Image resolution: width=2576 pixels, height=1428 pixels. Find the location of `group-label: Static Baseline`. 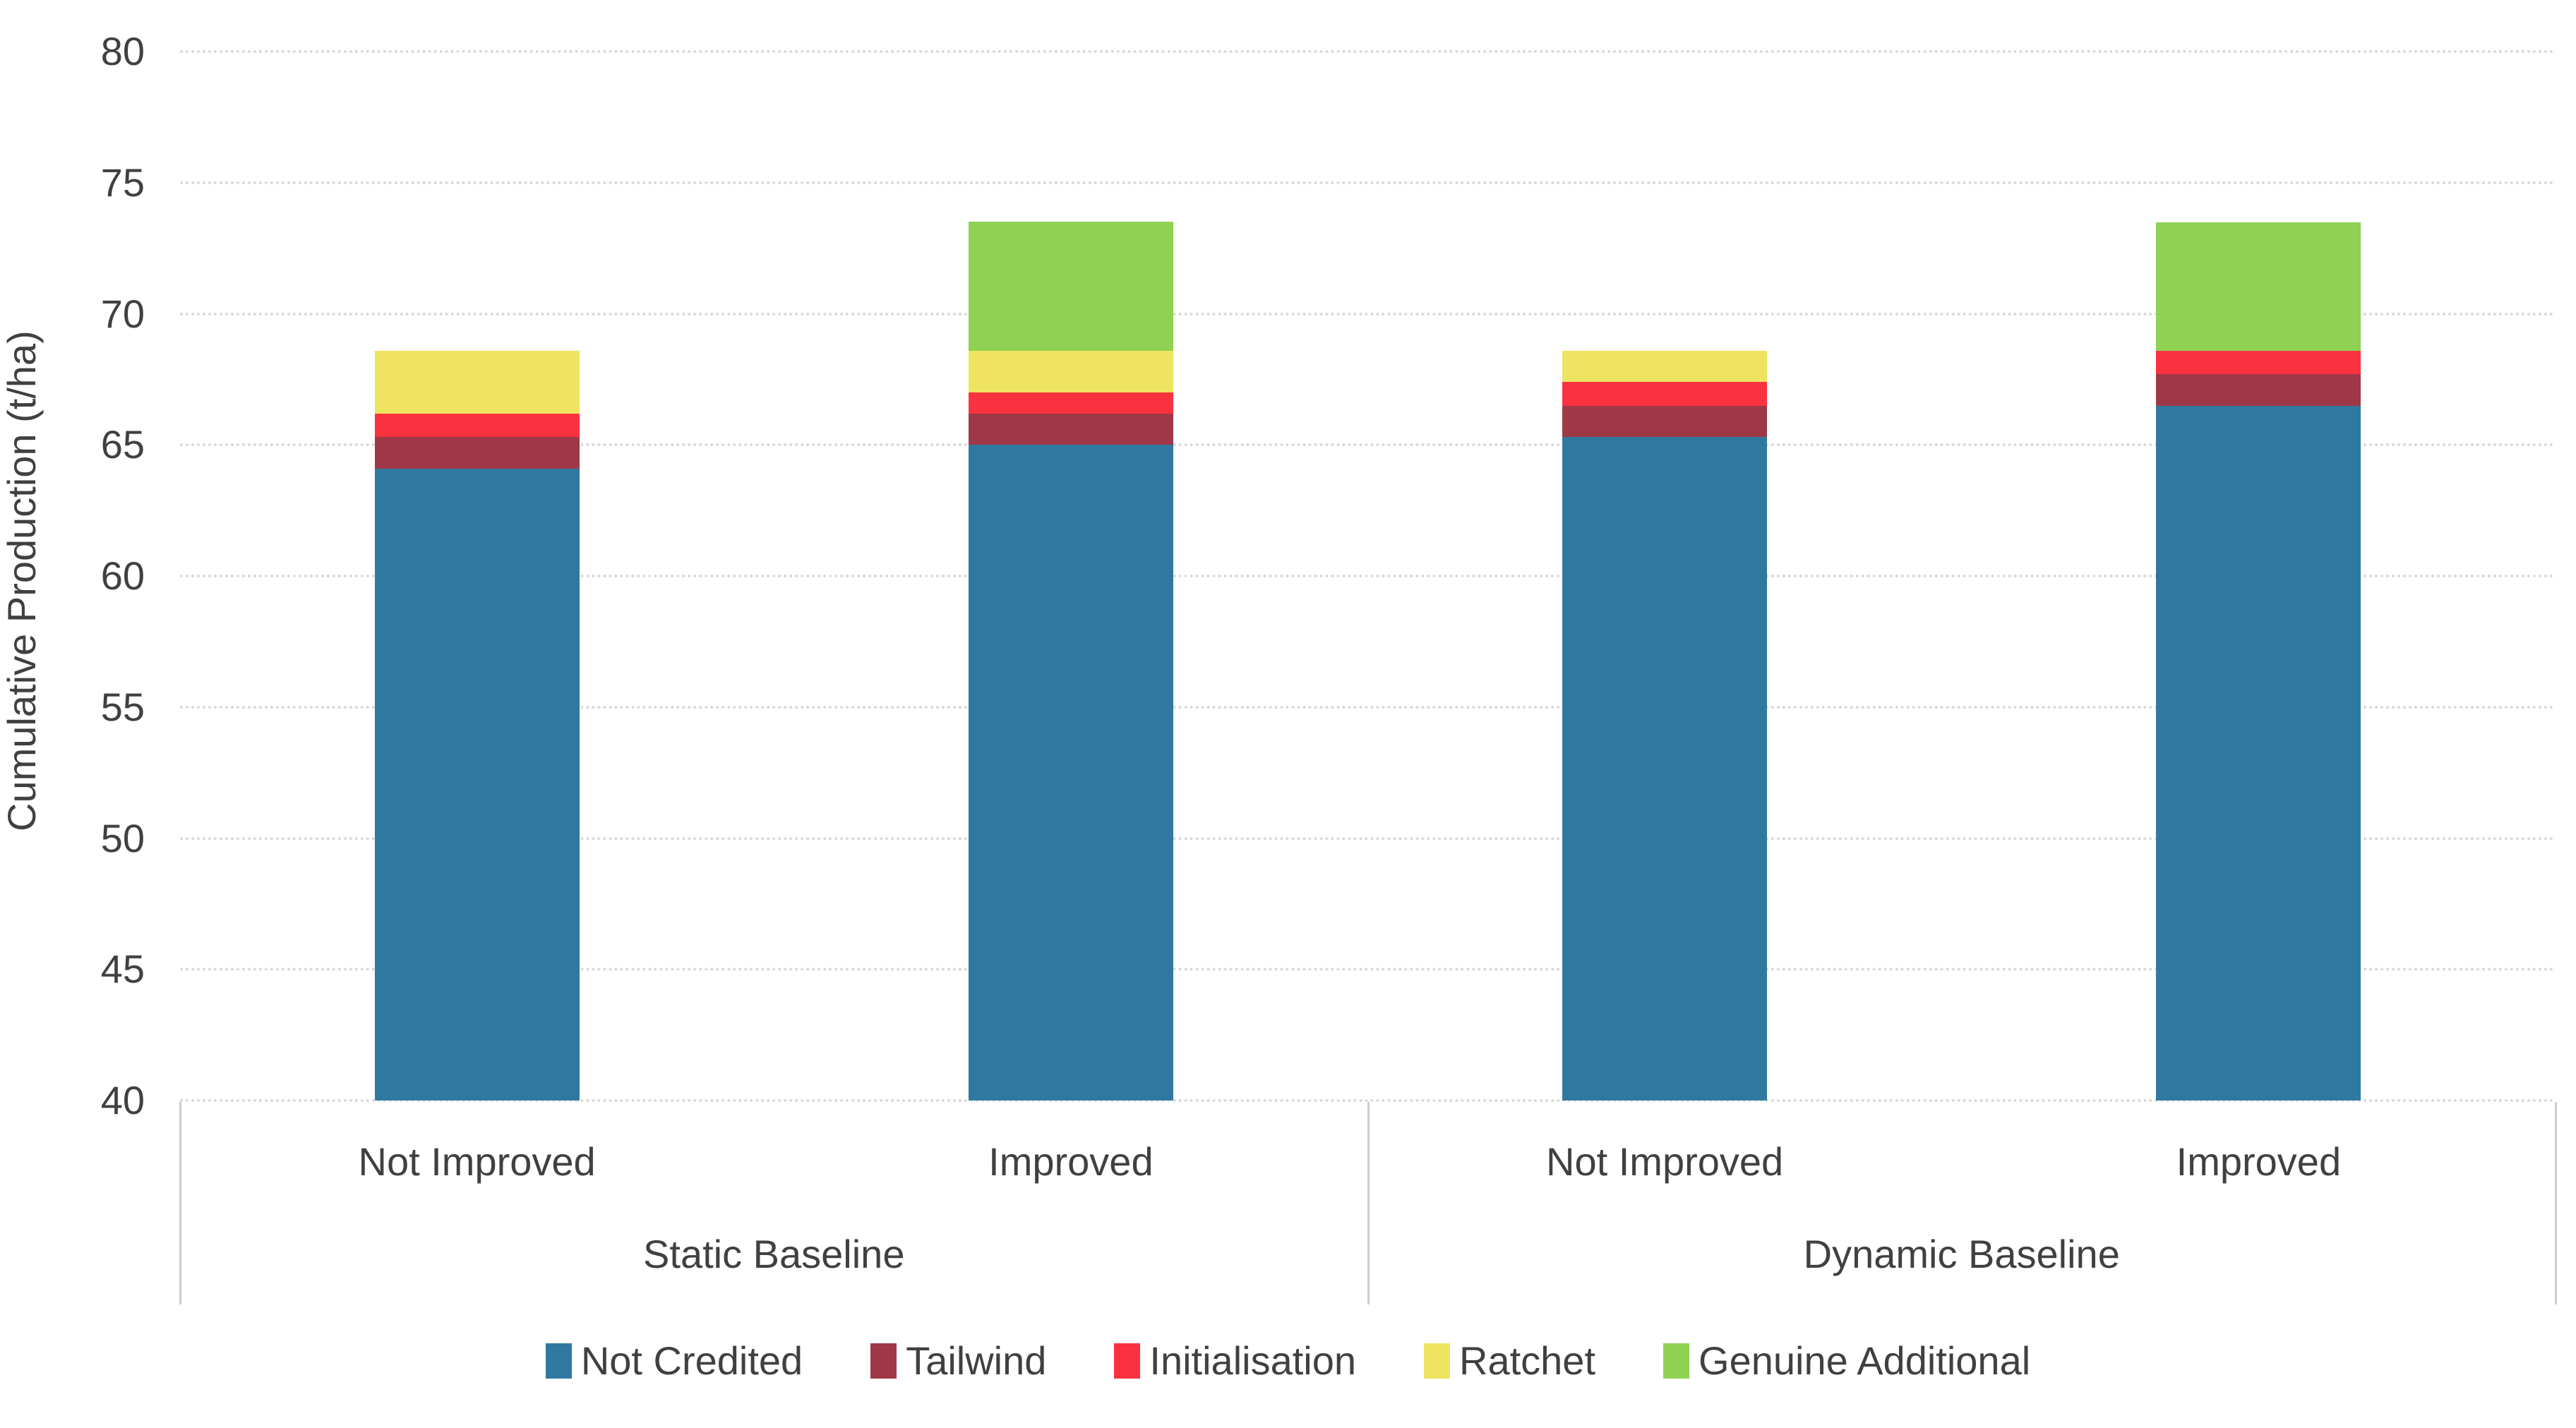

group-label: Static Baseline is located at coordinates (774, 1254).